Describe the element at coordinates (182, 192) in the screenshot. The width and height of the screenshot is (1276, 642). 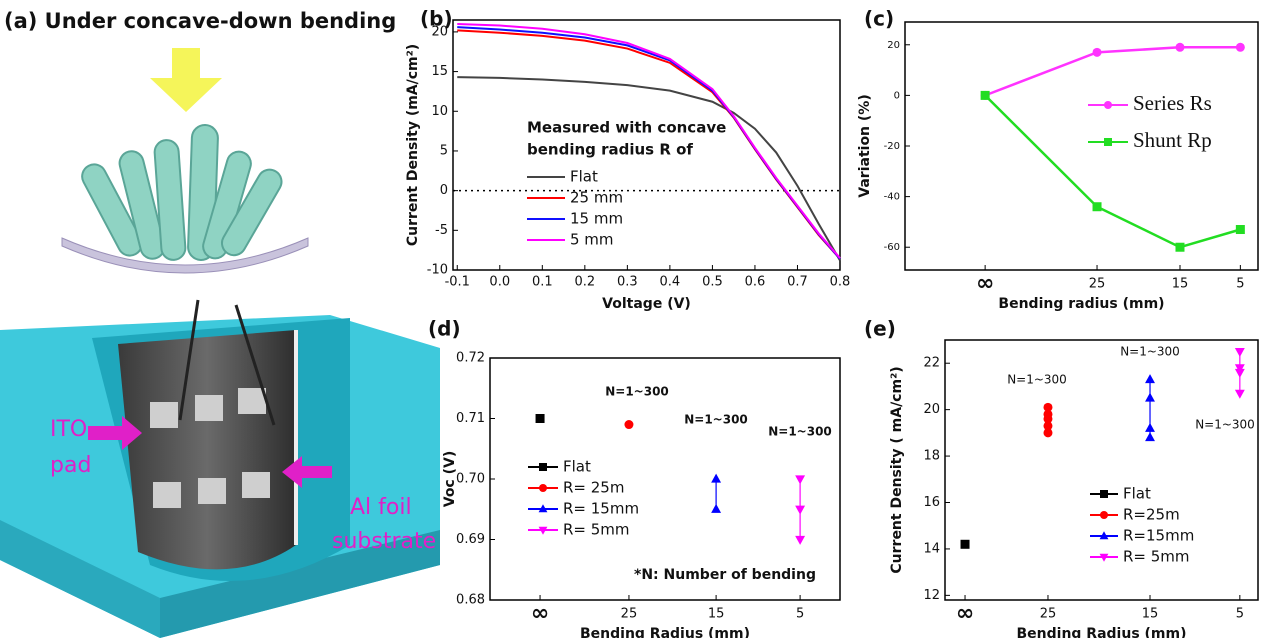
I see `nanowires` at that location.